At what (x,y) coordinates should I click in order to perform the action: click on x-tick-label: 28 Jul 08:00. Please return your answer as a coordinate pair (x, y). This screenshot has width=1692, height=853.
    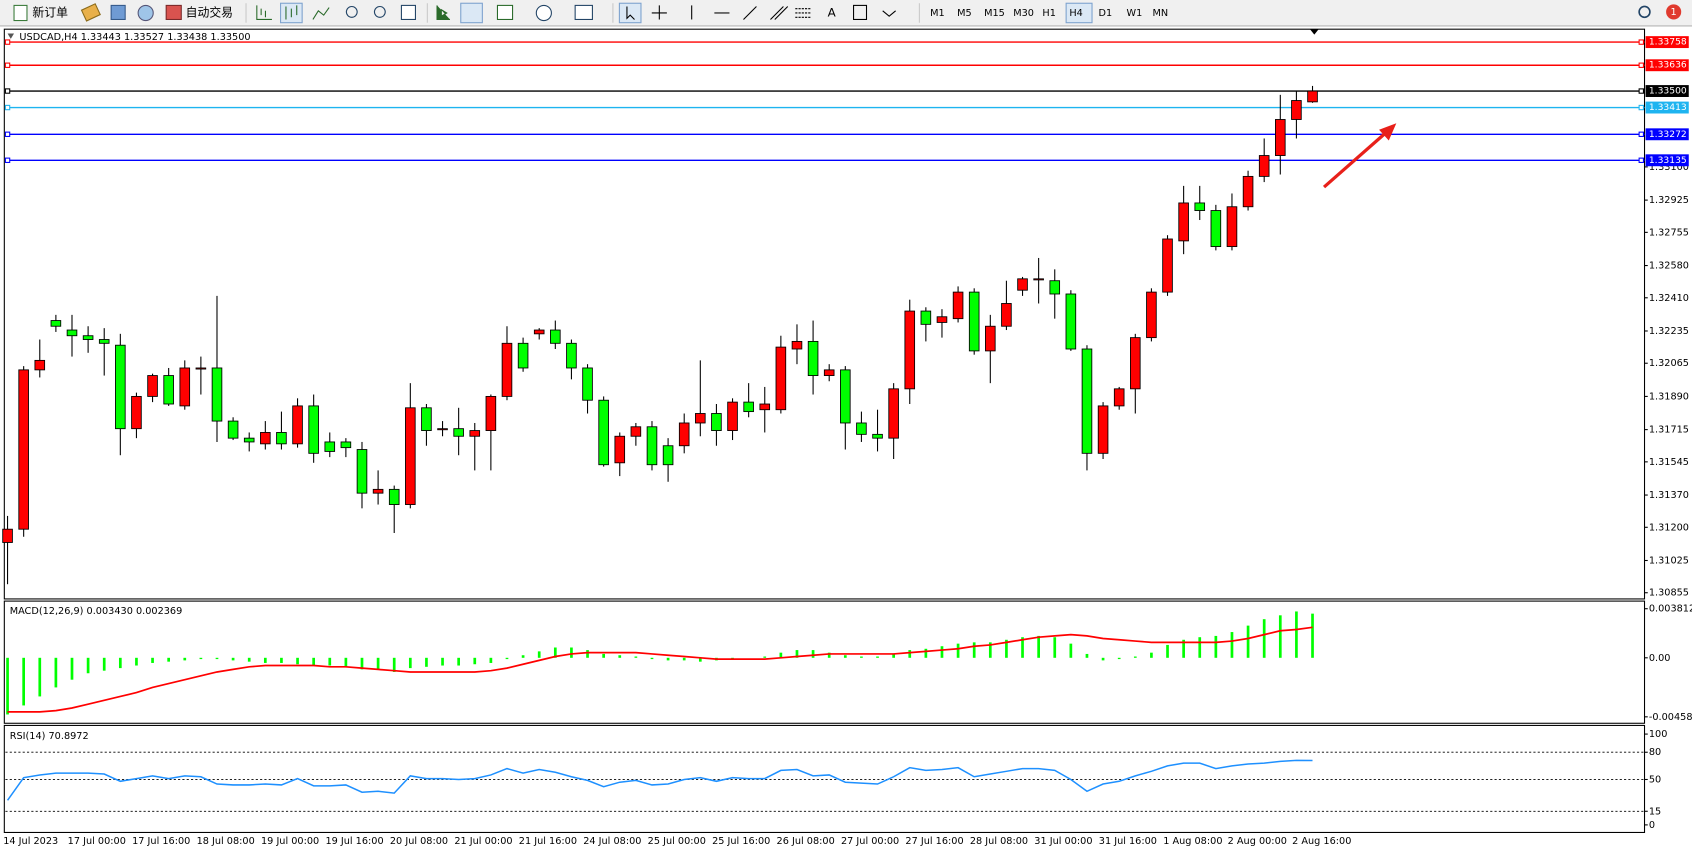
    Looking at the image, I should click on (999, 841).